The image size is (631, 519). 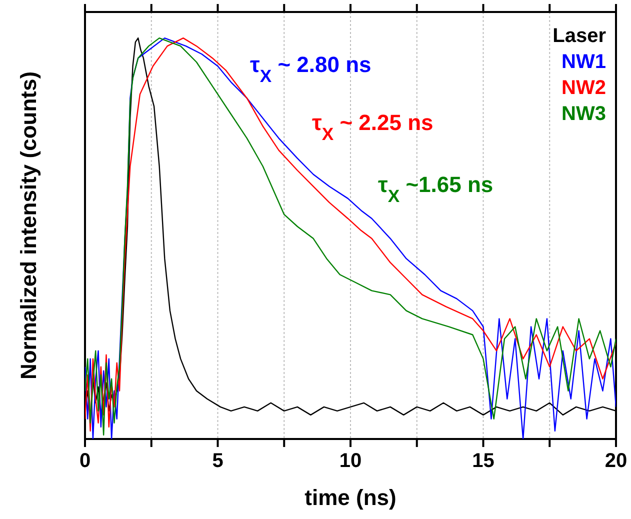 I want to click on x-tick-label: 20, so click(x=616, y=461).